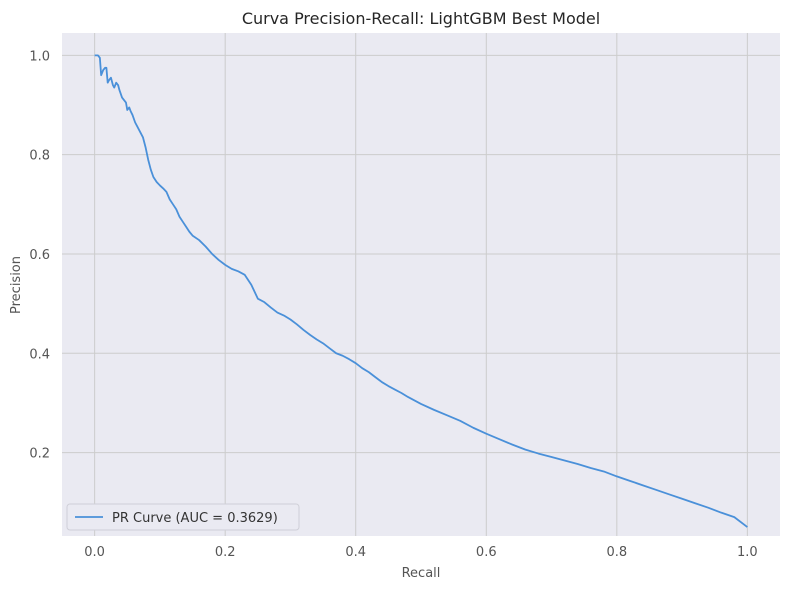 Image resolution: width=790 pixels, height=590 pixels. I want to click on legend-box, so click(183, 517).